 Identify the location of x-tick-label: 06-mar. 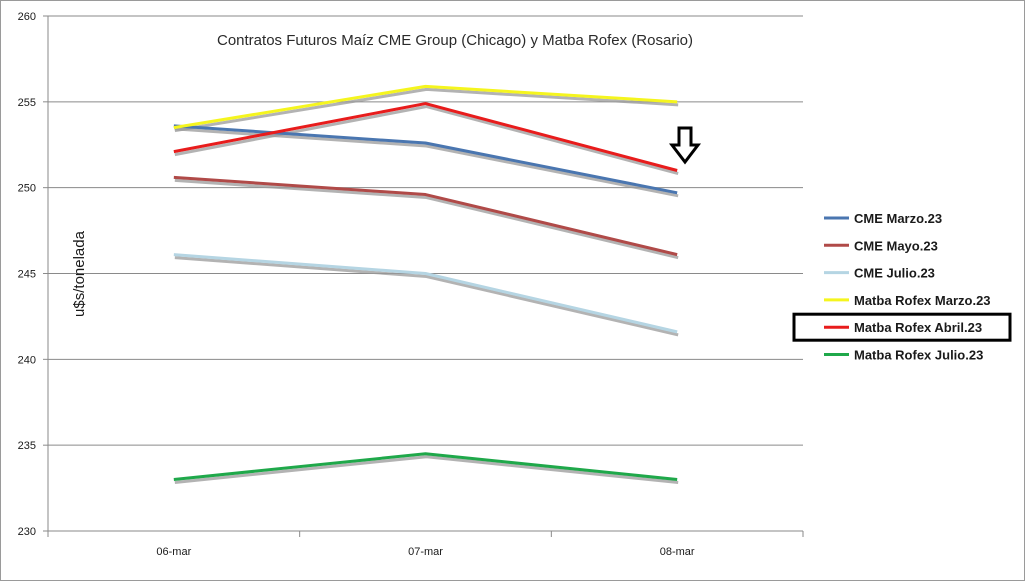
(173, 552).